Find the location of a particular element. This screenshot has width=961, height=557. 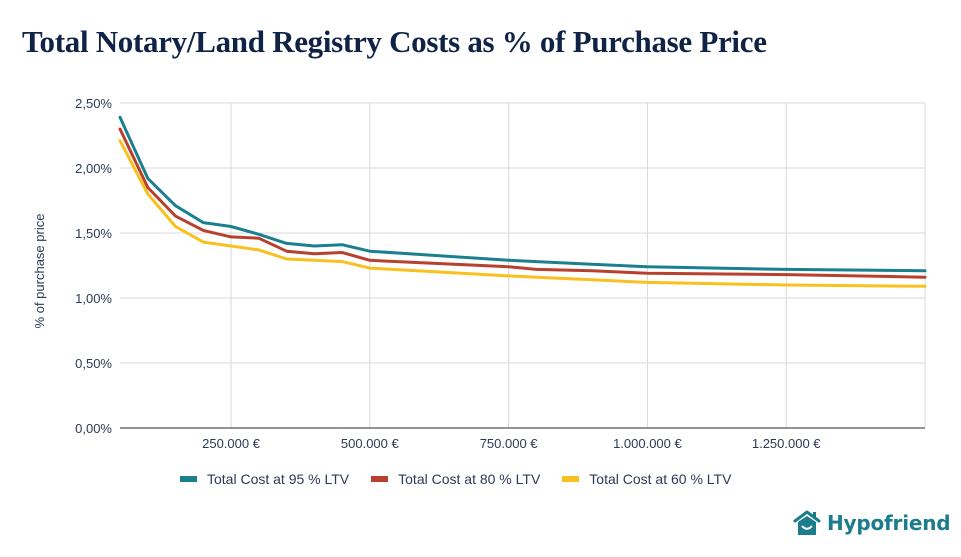

y-axis-title: % of purchase price is located at coordinates (39, 271).